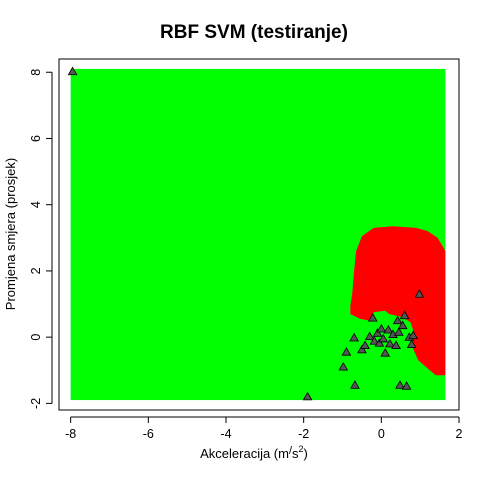  Describe the element at coordinates (70, 434) in the screenshot. I see `x-tick-label: -8` at that location.